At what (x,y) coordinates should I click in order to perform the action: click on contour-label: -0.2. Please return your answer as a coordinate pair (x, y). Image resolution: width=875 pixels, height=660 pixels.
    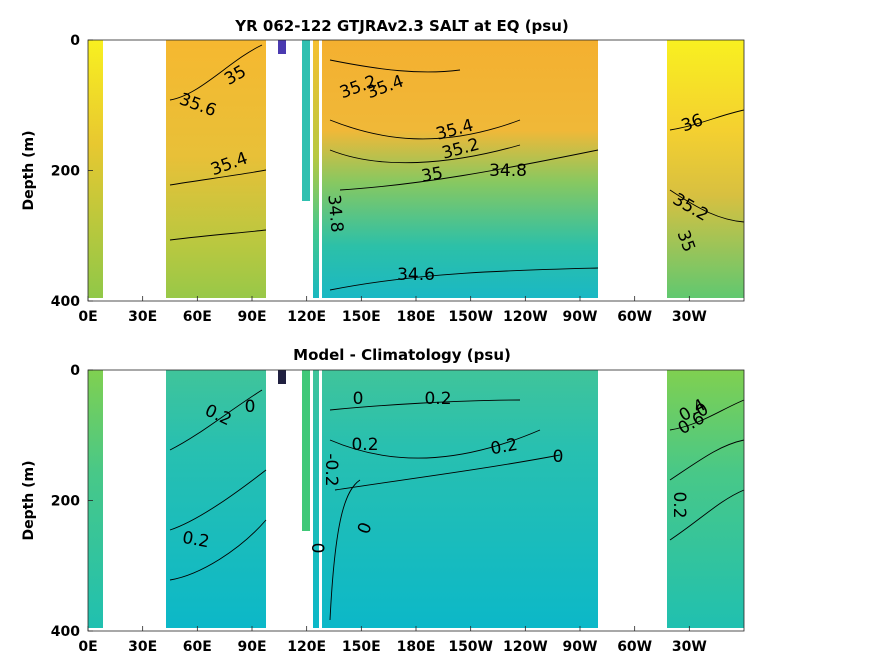
    Looking at the image, I should click on (331, 469).